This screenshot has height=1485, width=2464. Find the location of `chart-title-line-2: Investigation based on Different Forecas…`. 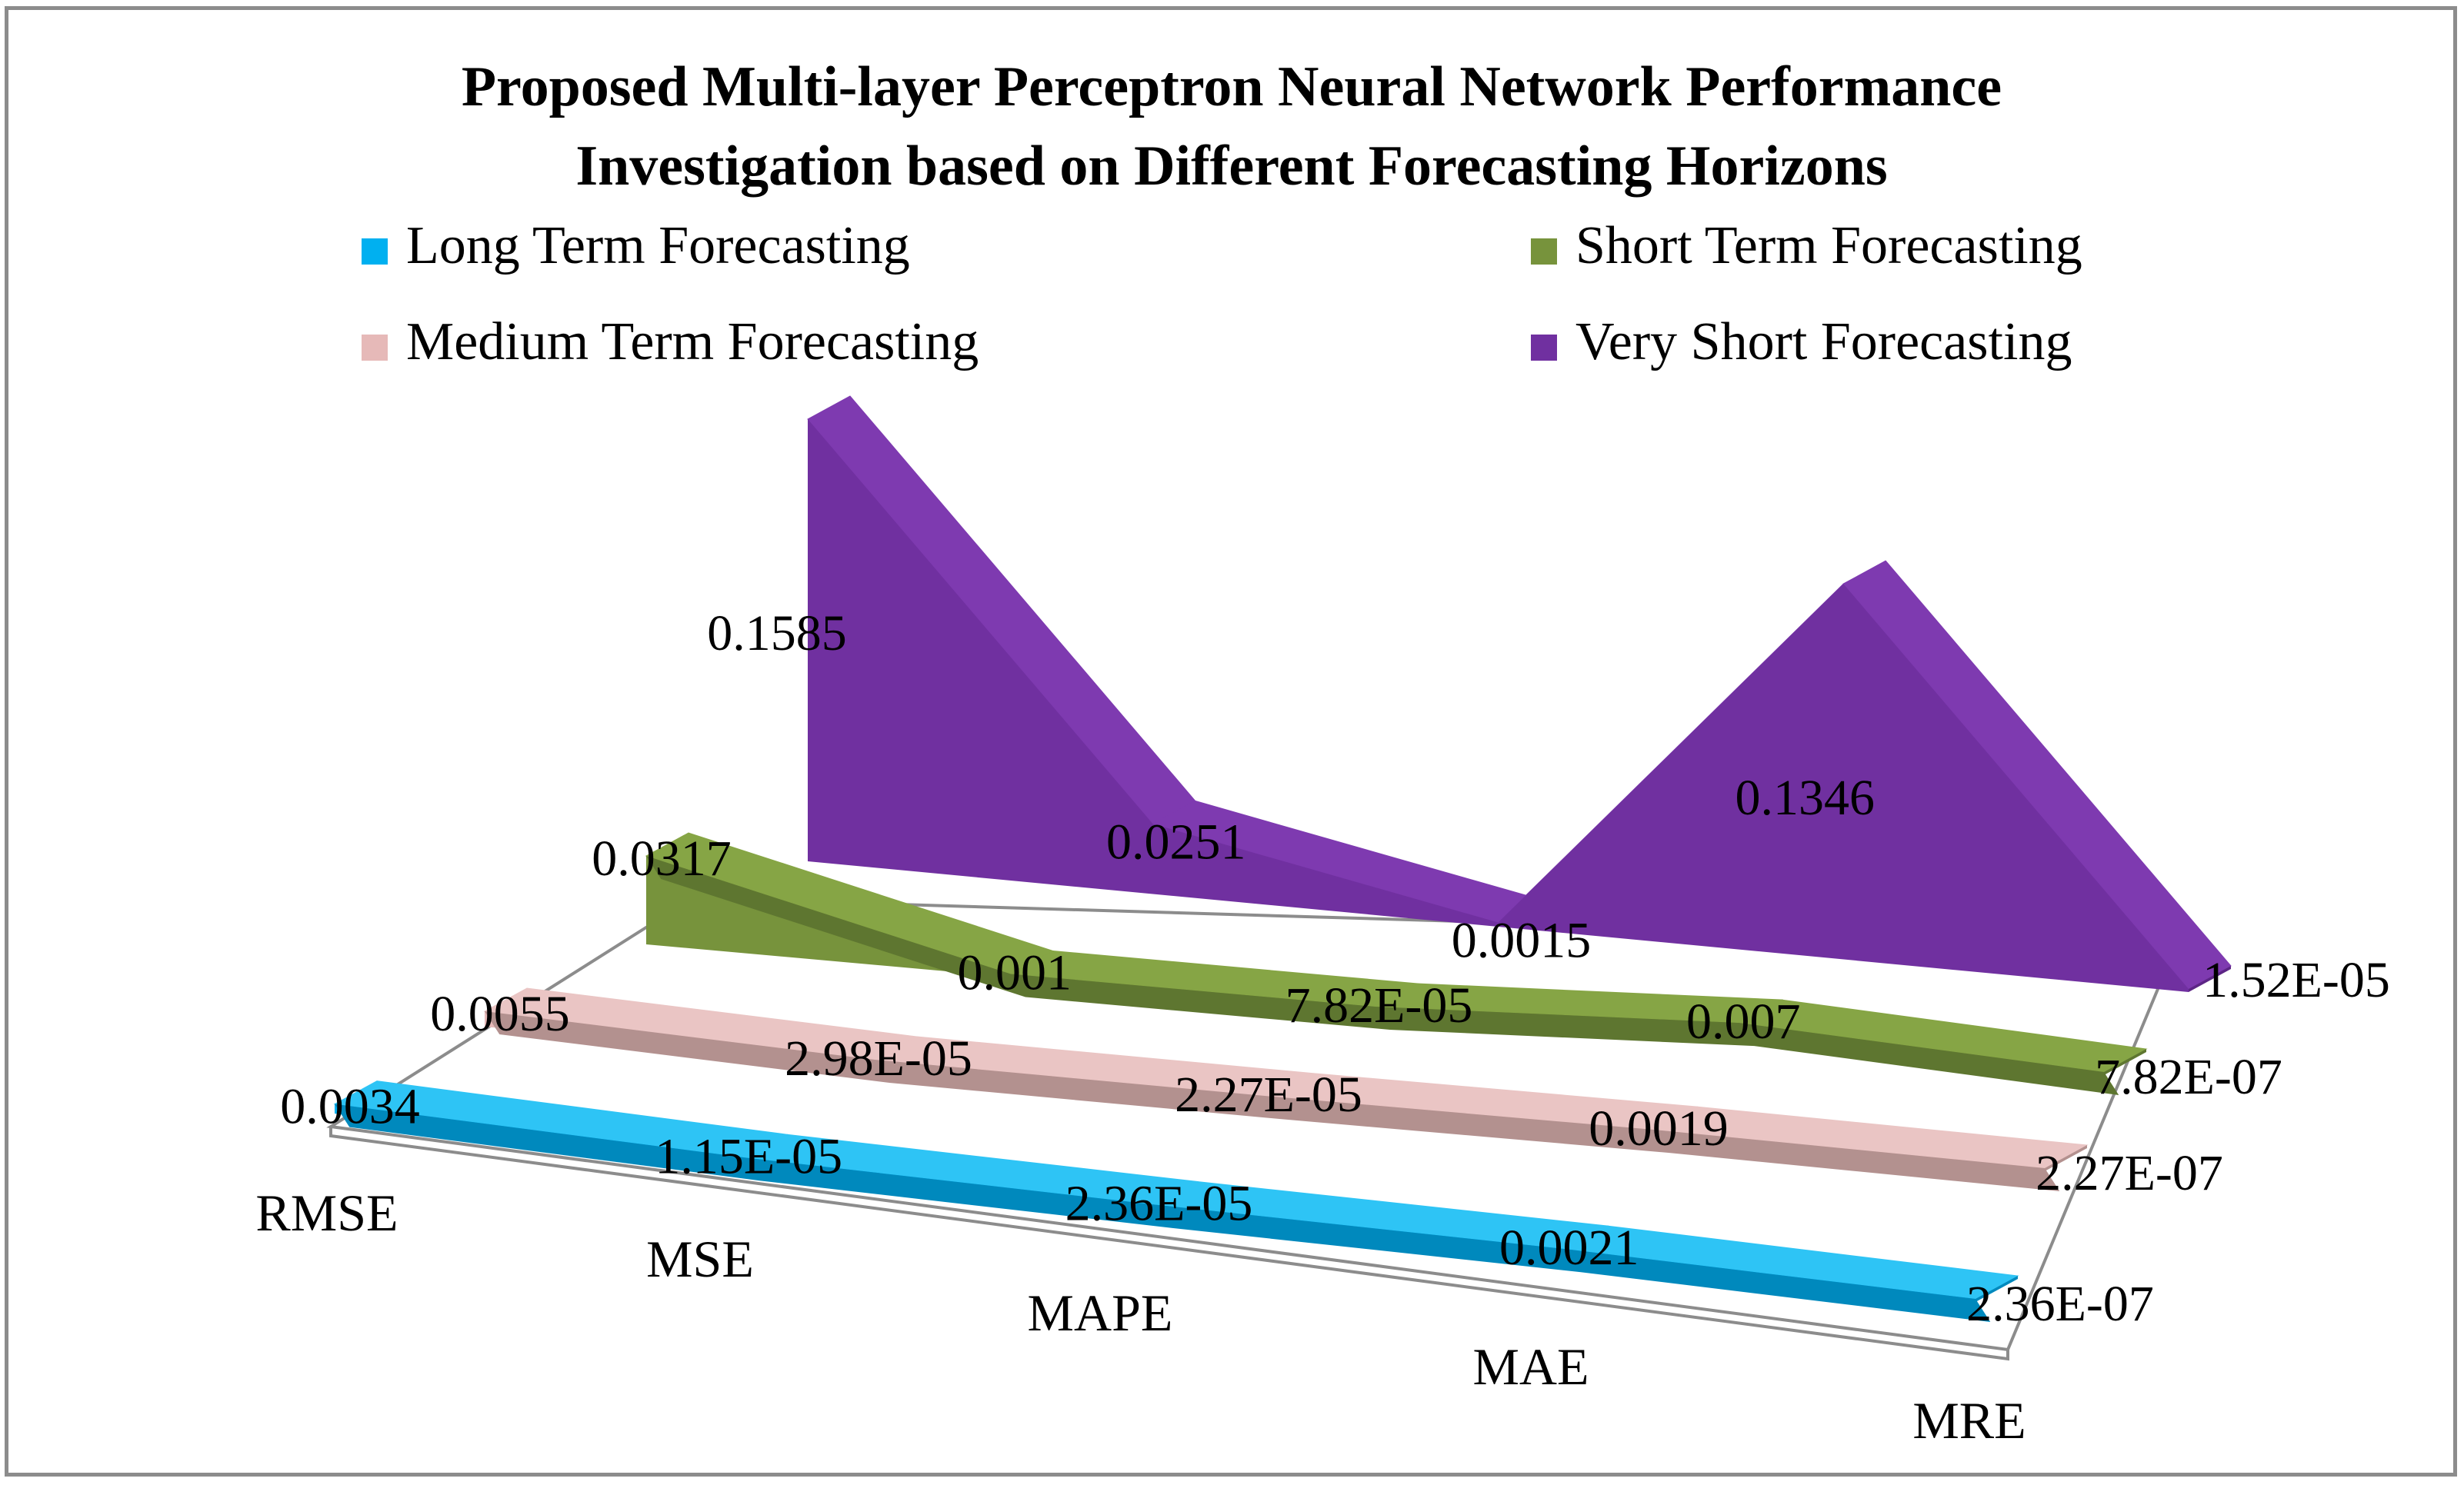

chart-title-line-2: Investigation based on Different Forecas… is located at coordinates (1231, 166).